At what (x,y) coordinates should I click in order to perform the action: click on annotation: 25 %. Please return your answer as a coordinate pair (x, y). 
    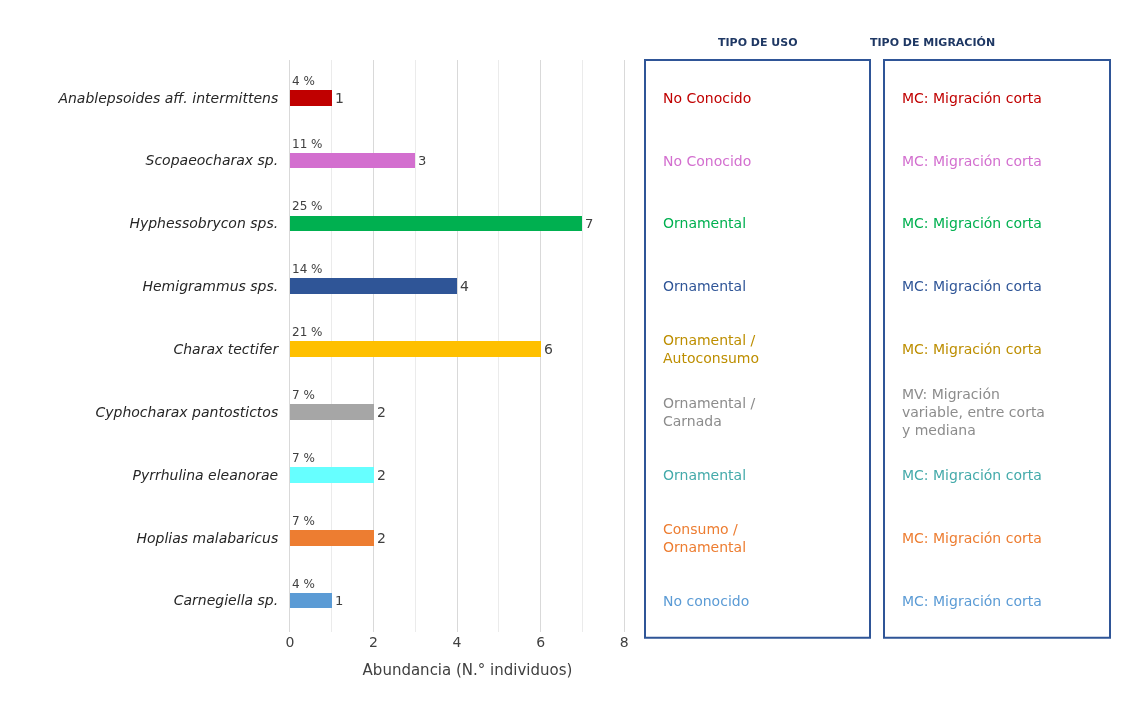
    Looking at the image, I should click on (307, 206).